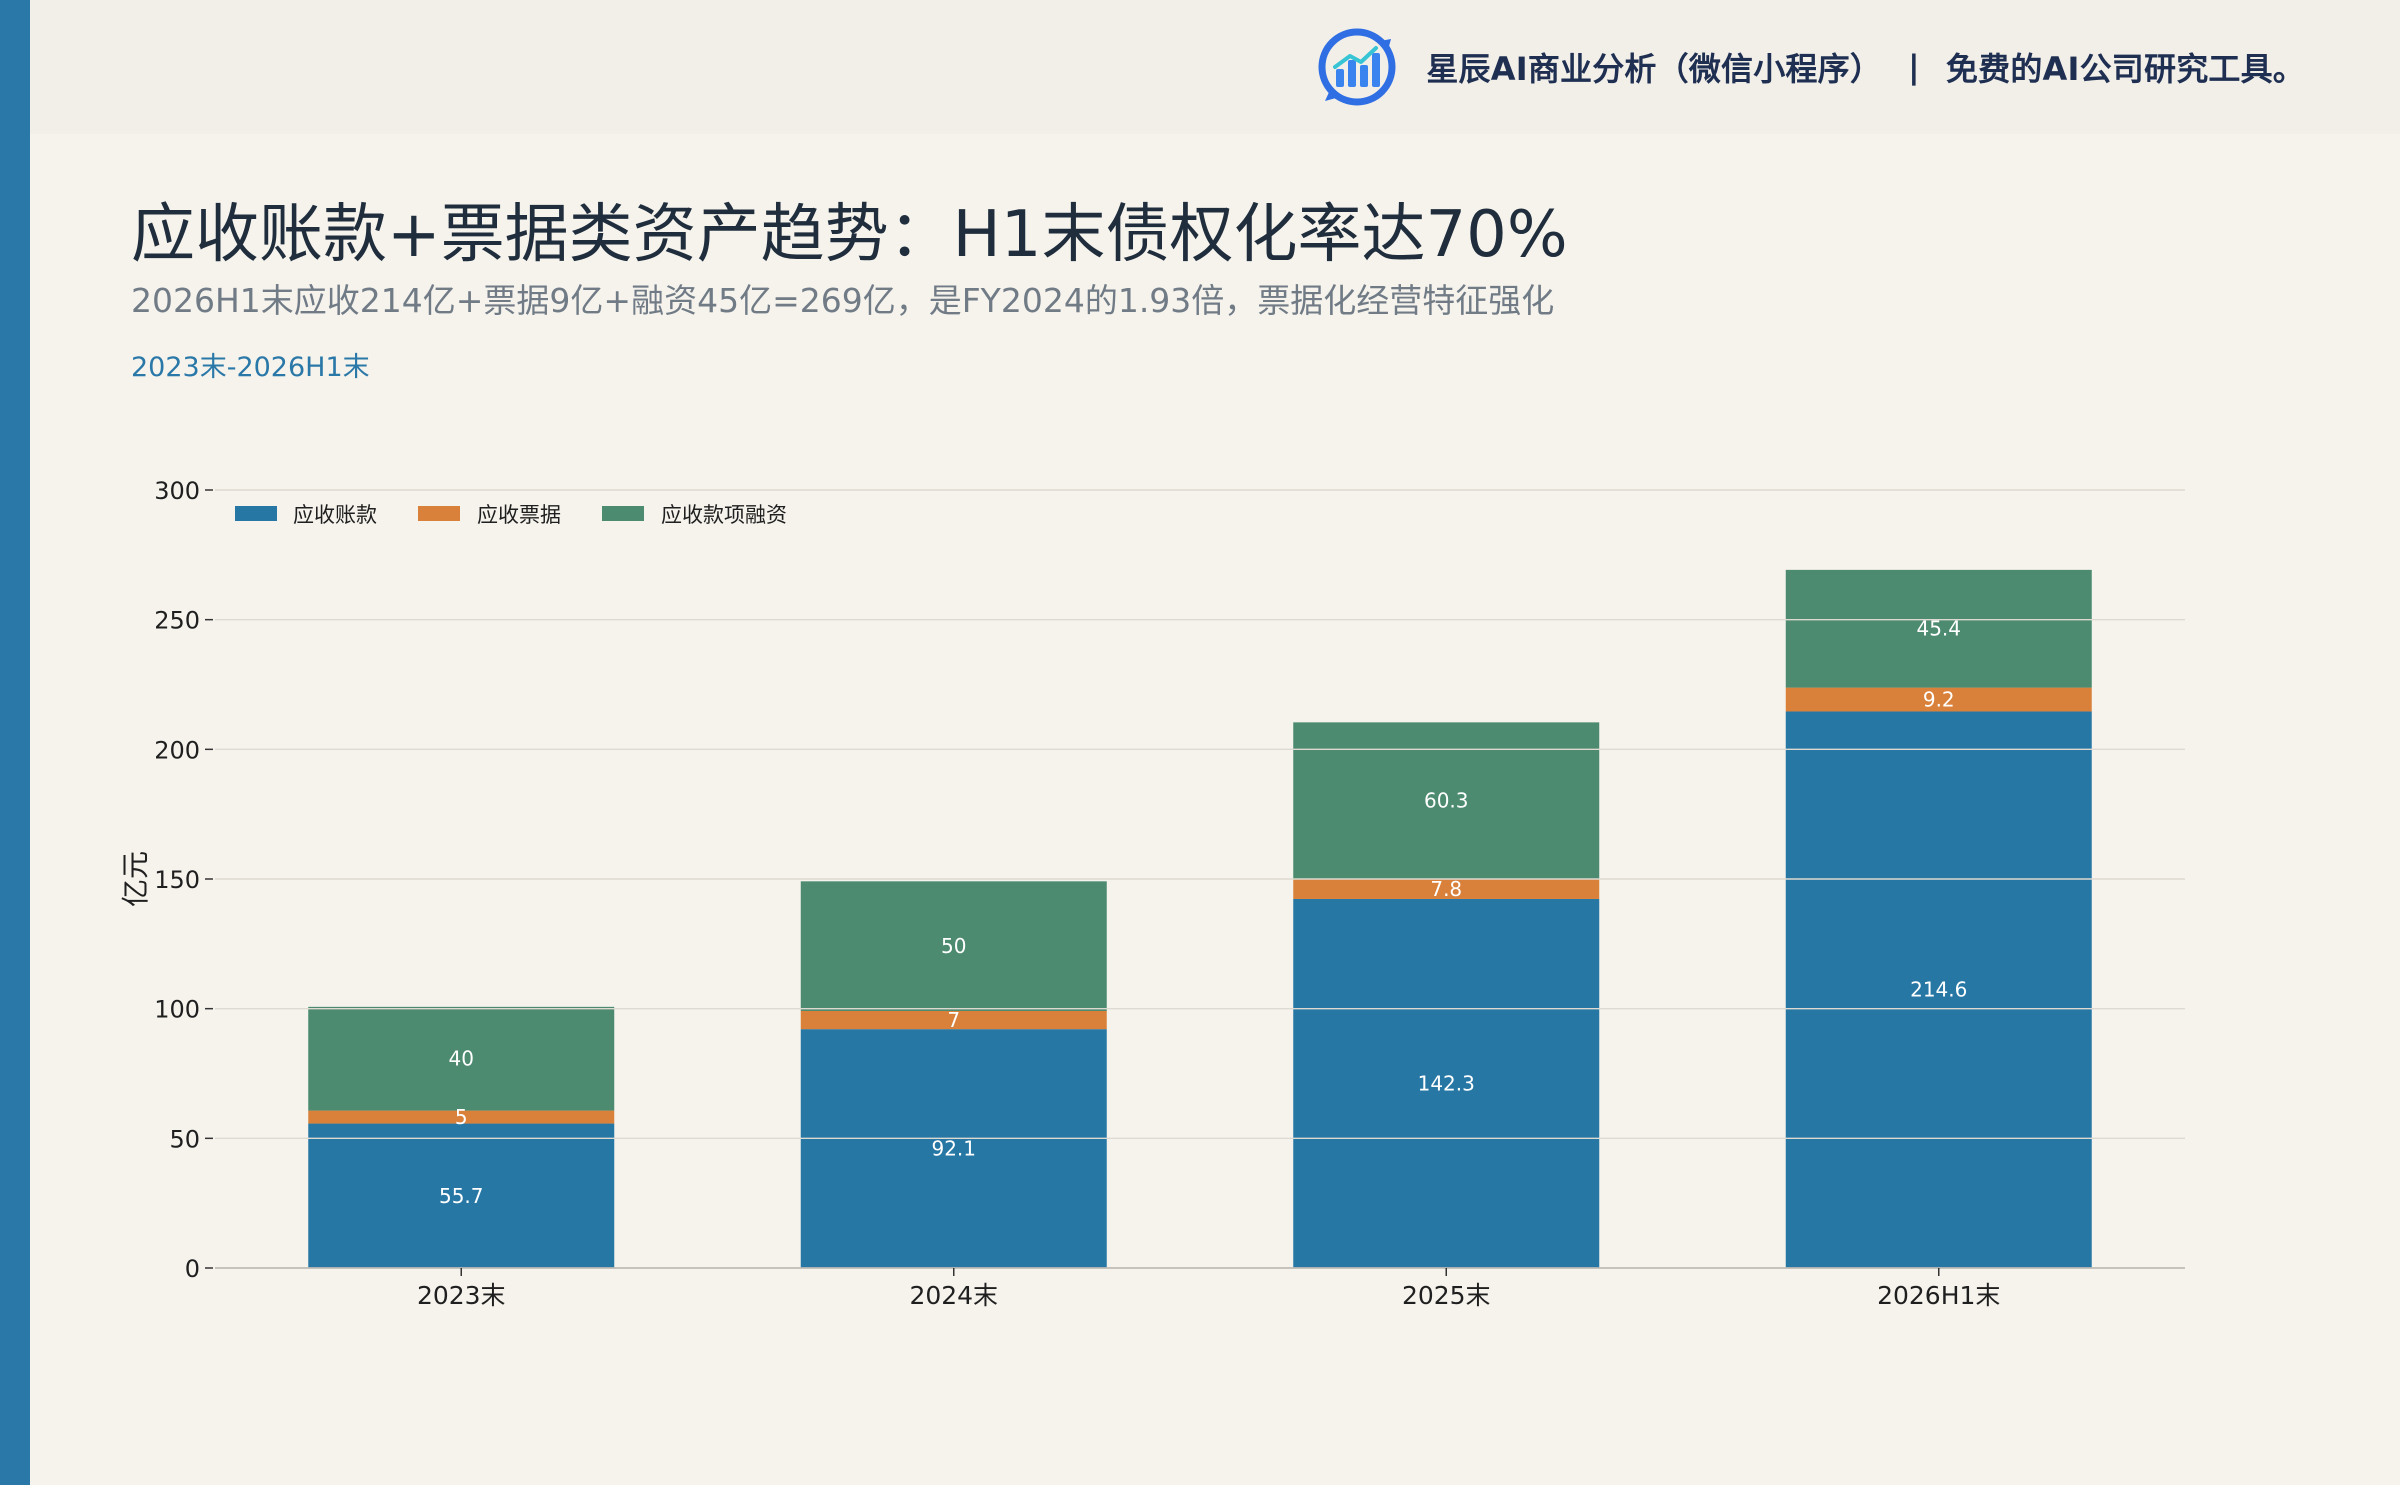 Image resolution: width=2400 pixels, height=1485 pixels. I want to click on y-tick-label: 250, so click(177, 621).